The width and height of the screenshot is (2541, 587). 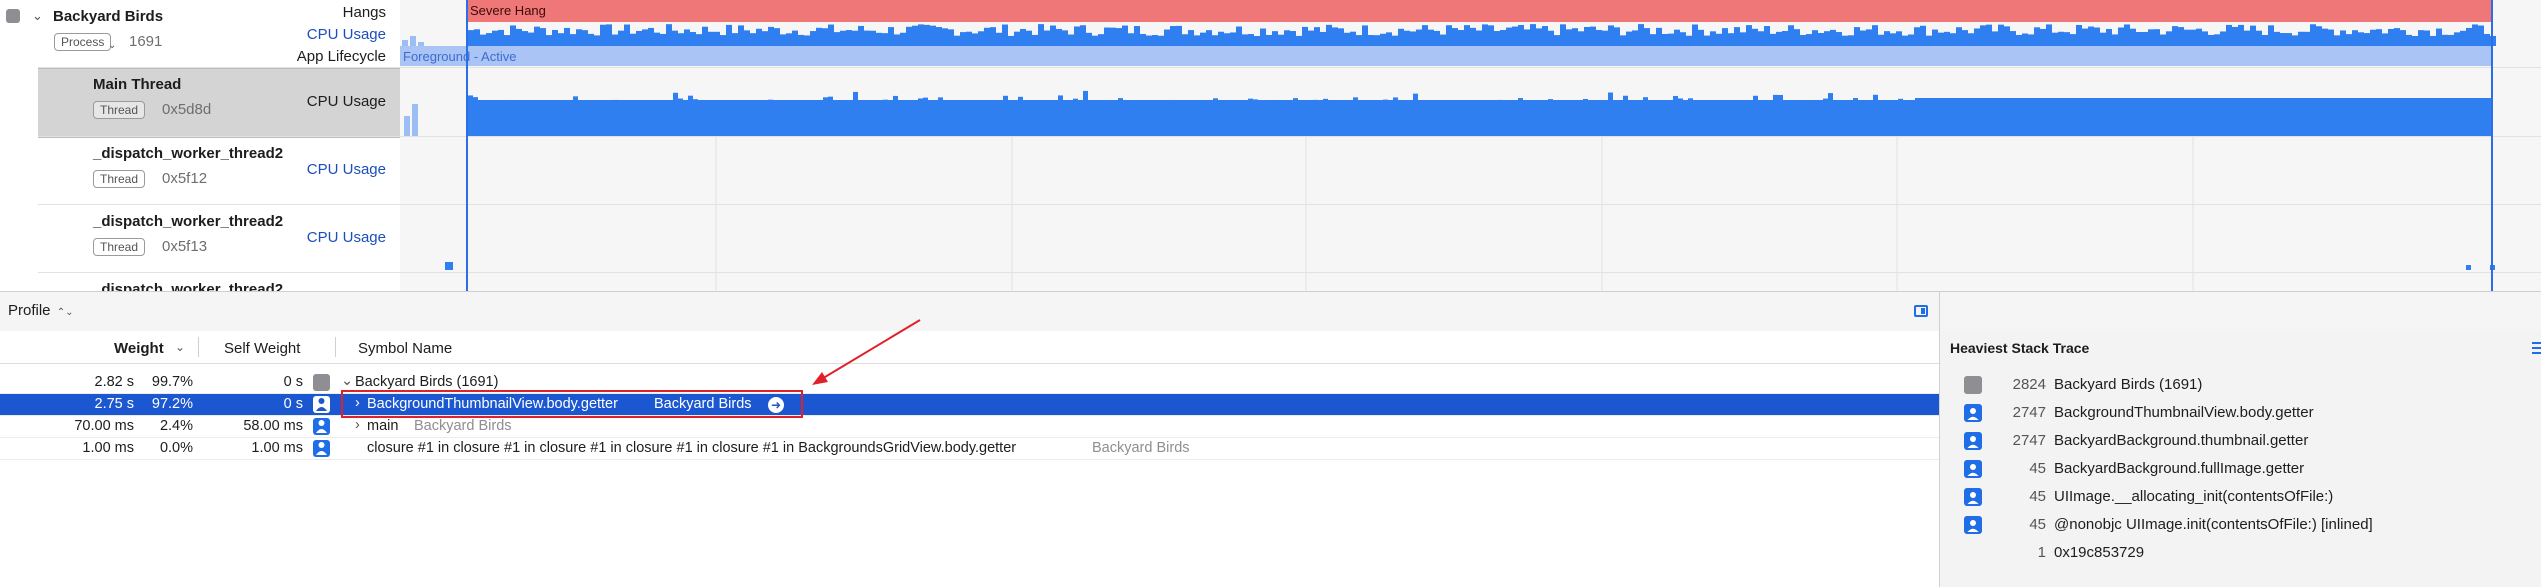 What do you see at coordinates (969, 382) in the screenshot?
I see `call-tree-row: 2.82 s 99.7% 0 s ⌄ Backyard Birds (1691)` at bounding box center [969, 382].